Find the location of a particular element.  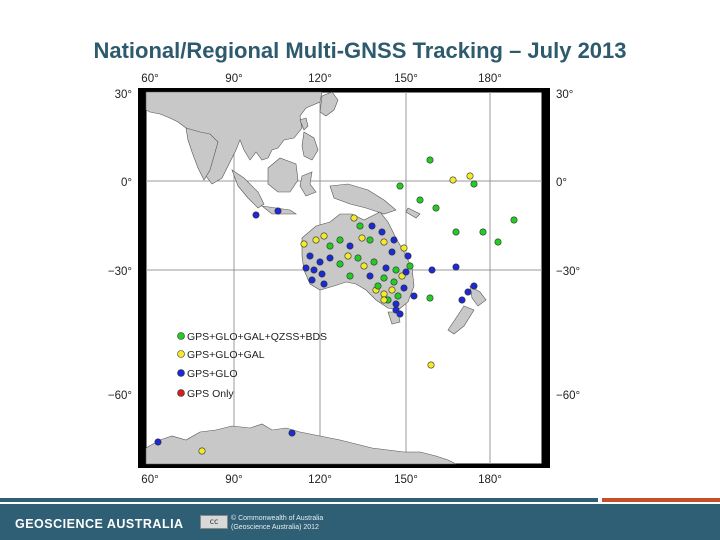

copyright-line: (Geoscience Australia) 2012 is located at coordinates (275, 527).